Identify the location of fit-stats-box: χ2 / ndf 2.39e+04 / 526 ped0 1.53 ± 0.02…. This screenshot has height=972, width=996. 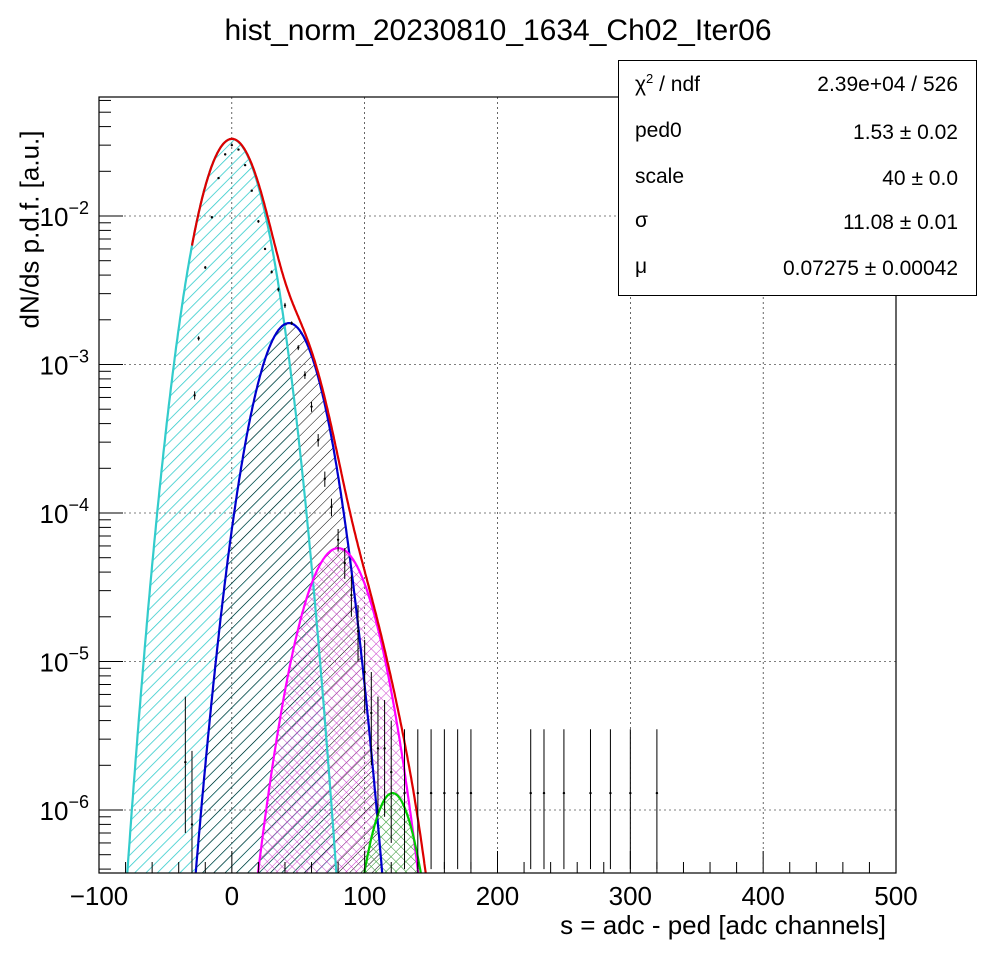
(797, 178).